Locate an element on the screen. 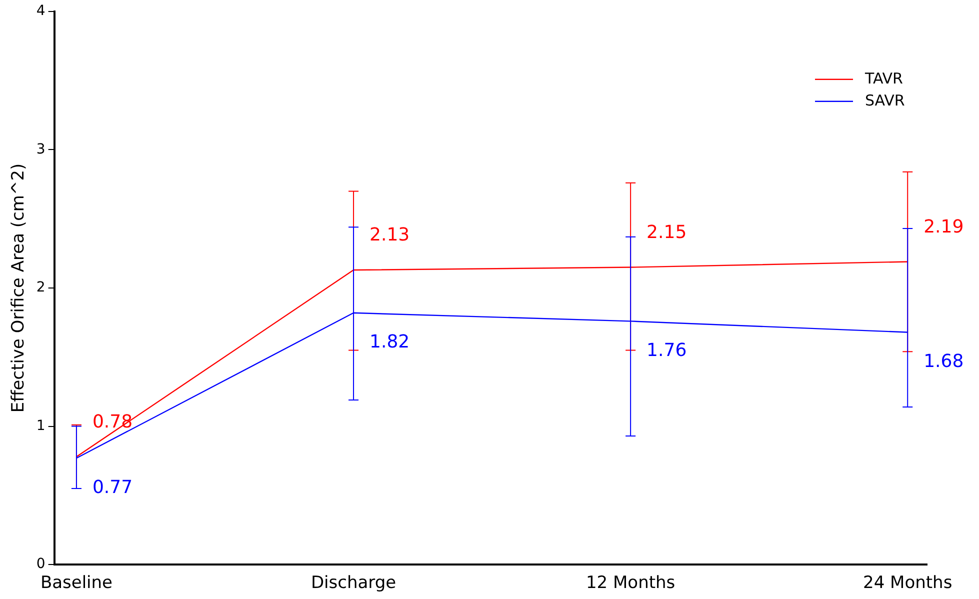 The image size is (979, 599). data-label: 1.68 is located at coordinates (944, 361).